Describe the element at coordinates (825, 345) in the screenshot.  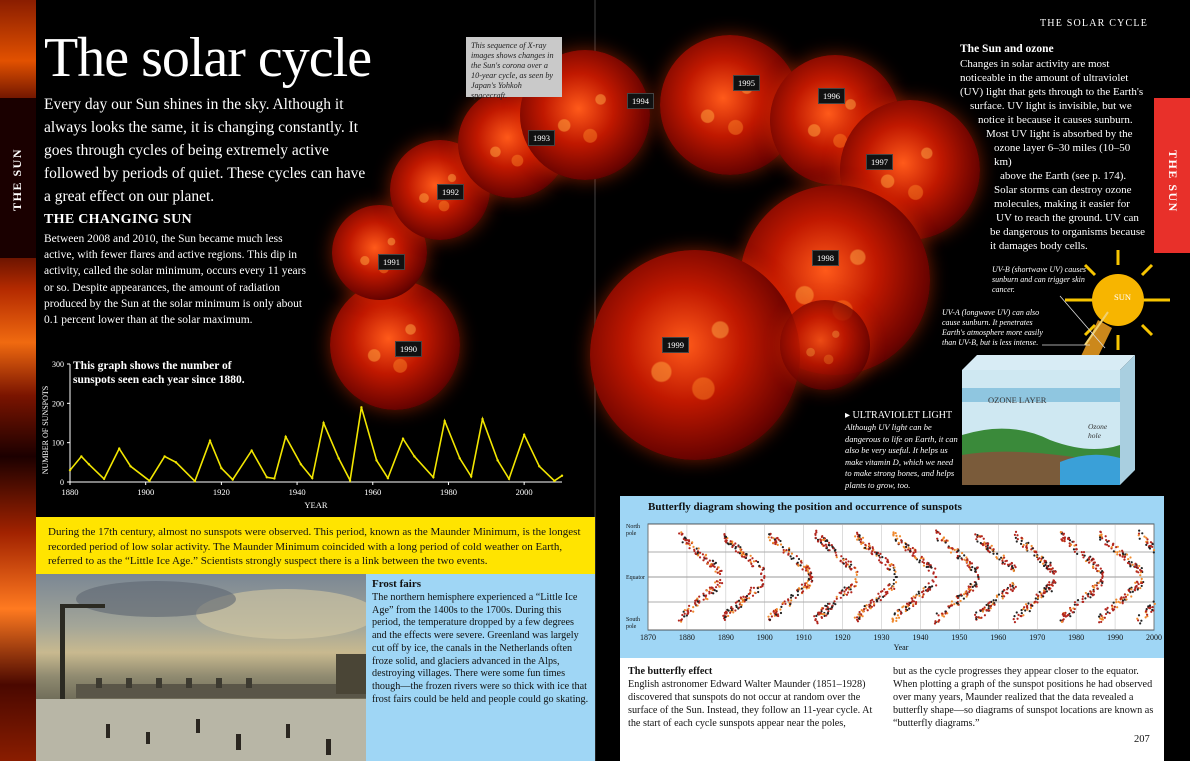
I see `sun-image-1999b` at that location.